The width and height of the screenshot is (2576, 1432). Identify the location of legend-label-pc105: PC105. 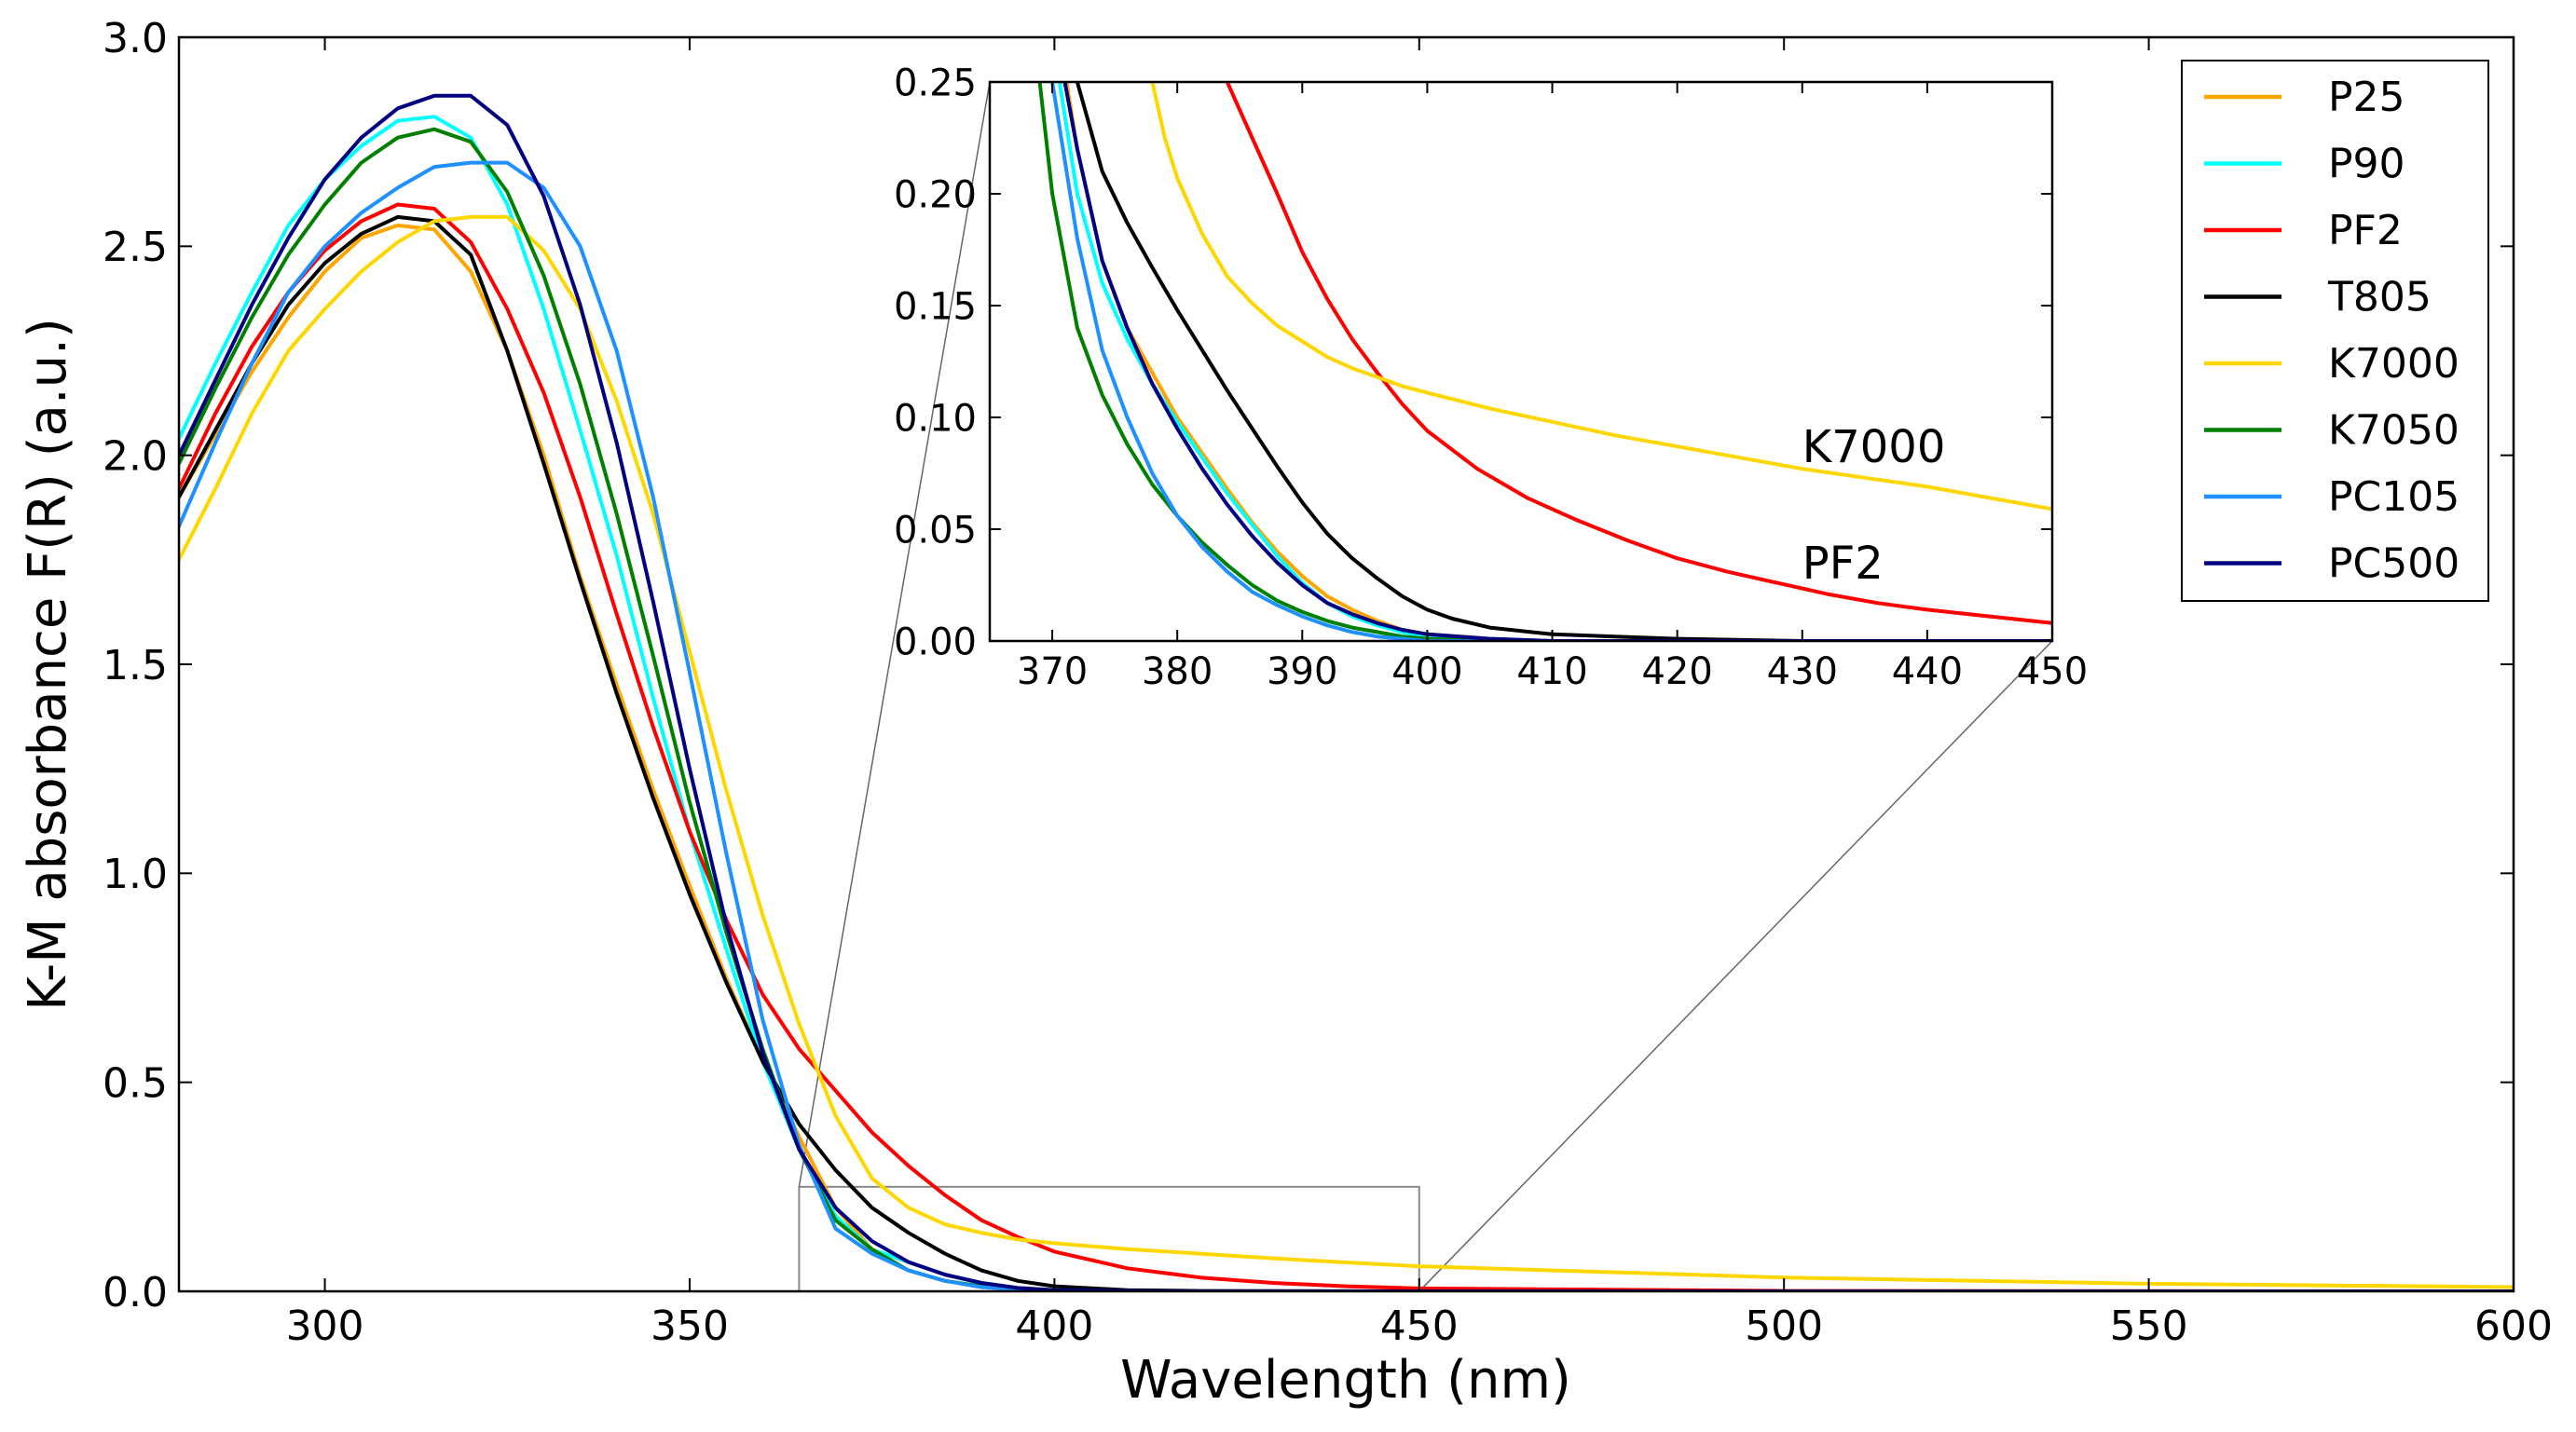
(2394, 497).